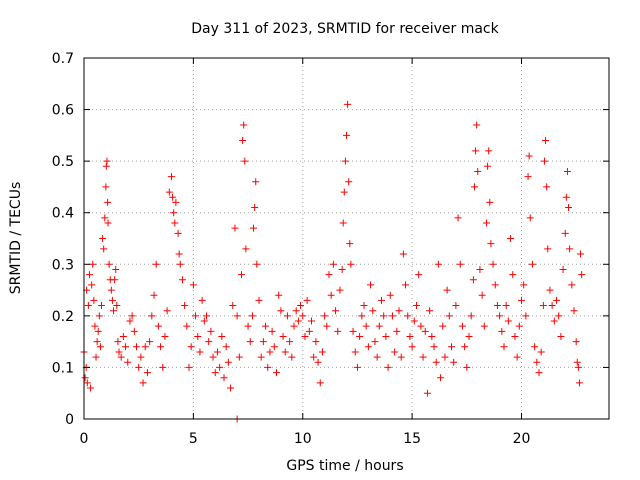 This screenshot has height=480, width=640. I want to click on y-tick-label: 0.1, so click(63, 368).